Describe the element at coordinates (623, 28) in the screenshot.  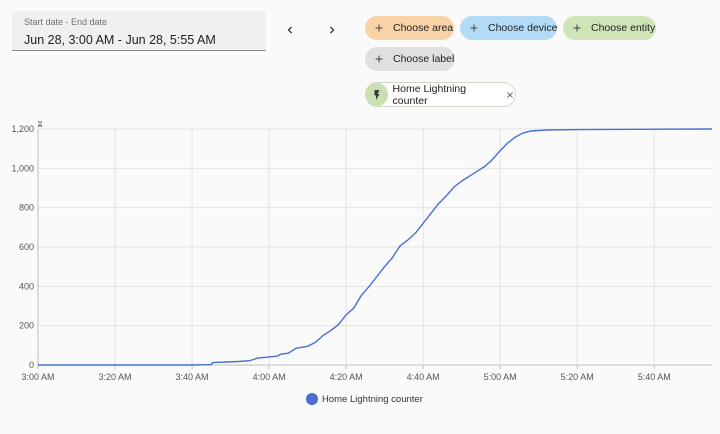
I see `choose-entity-label: Choose entity` at that location.